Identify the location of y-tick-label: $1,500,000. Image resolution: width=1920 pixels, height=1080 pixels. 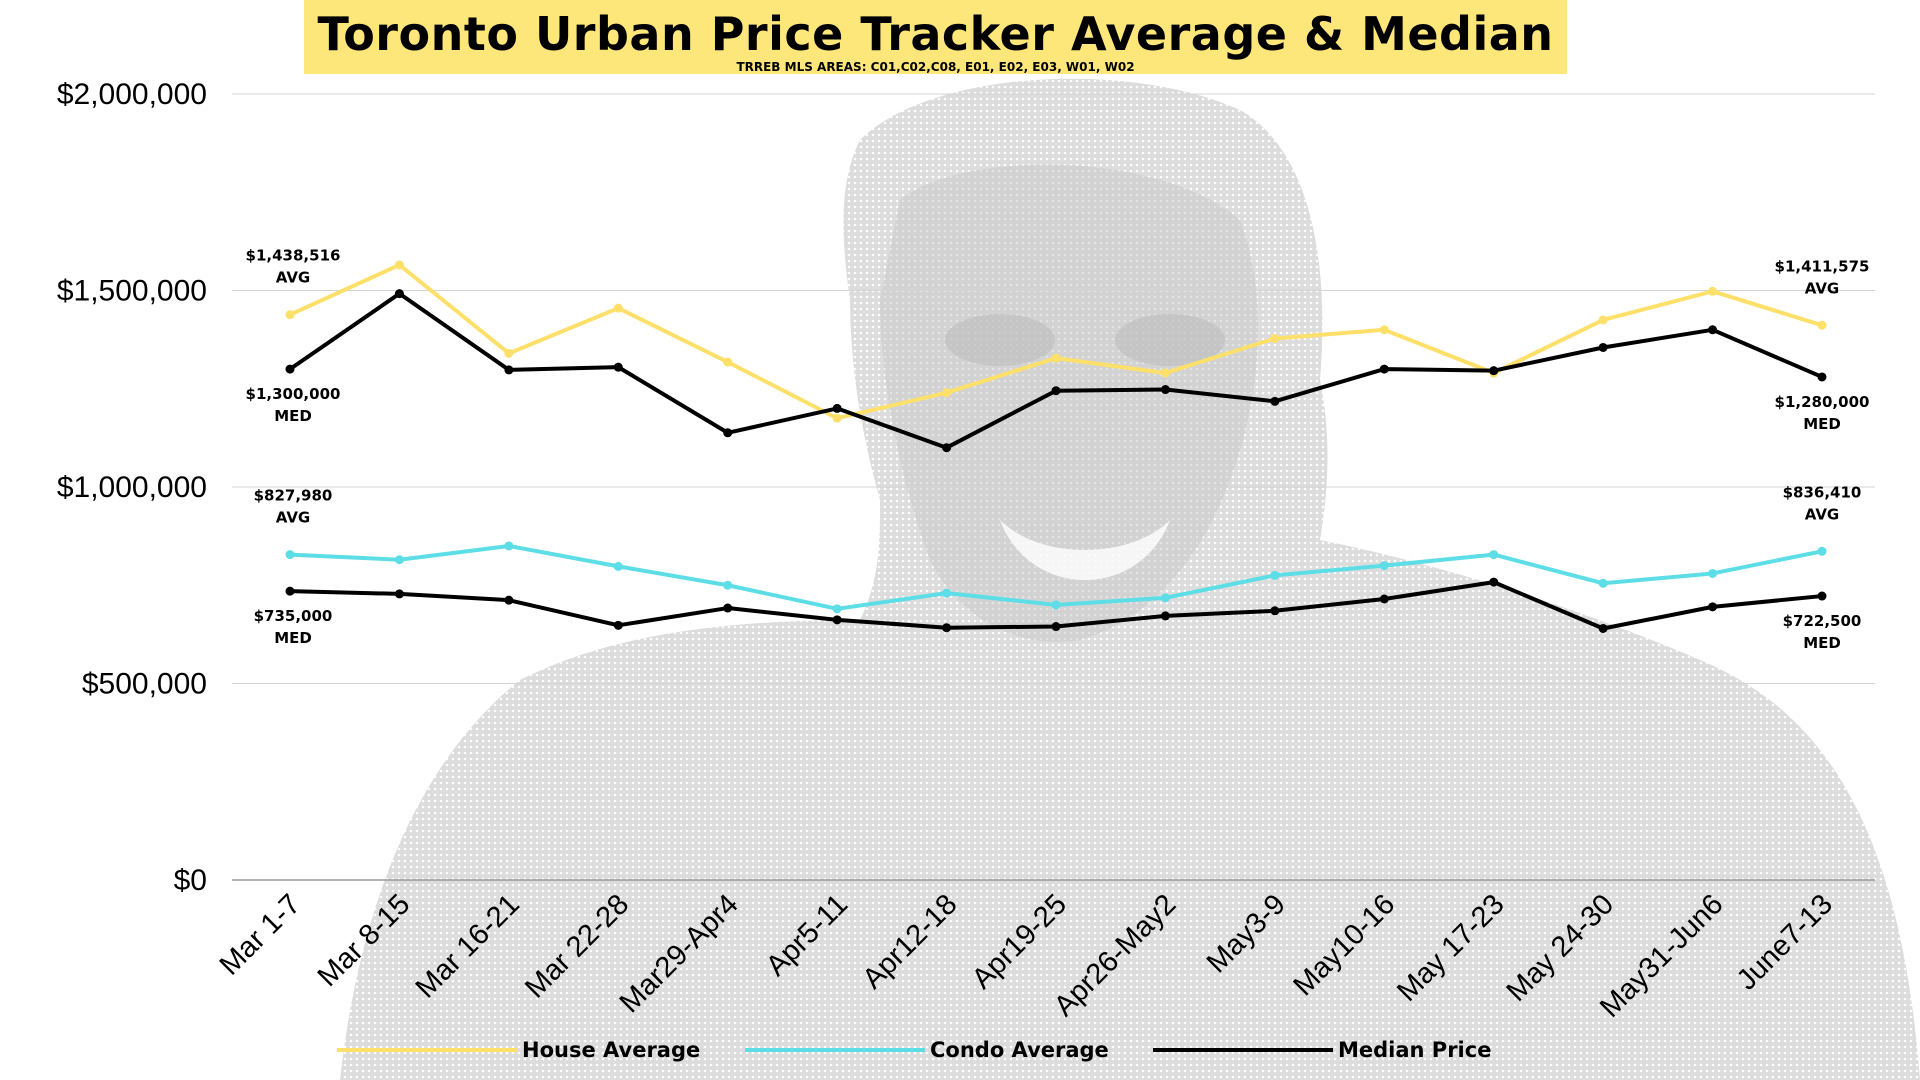
(132, 291).